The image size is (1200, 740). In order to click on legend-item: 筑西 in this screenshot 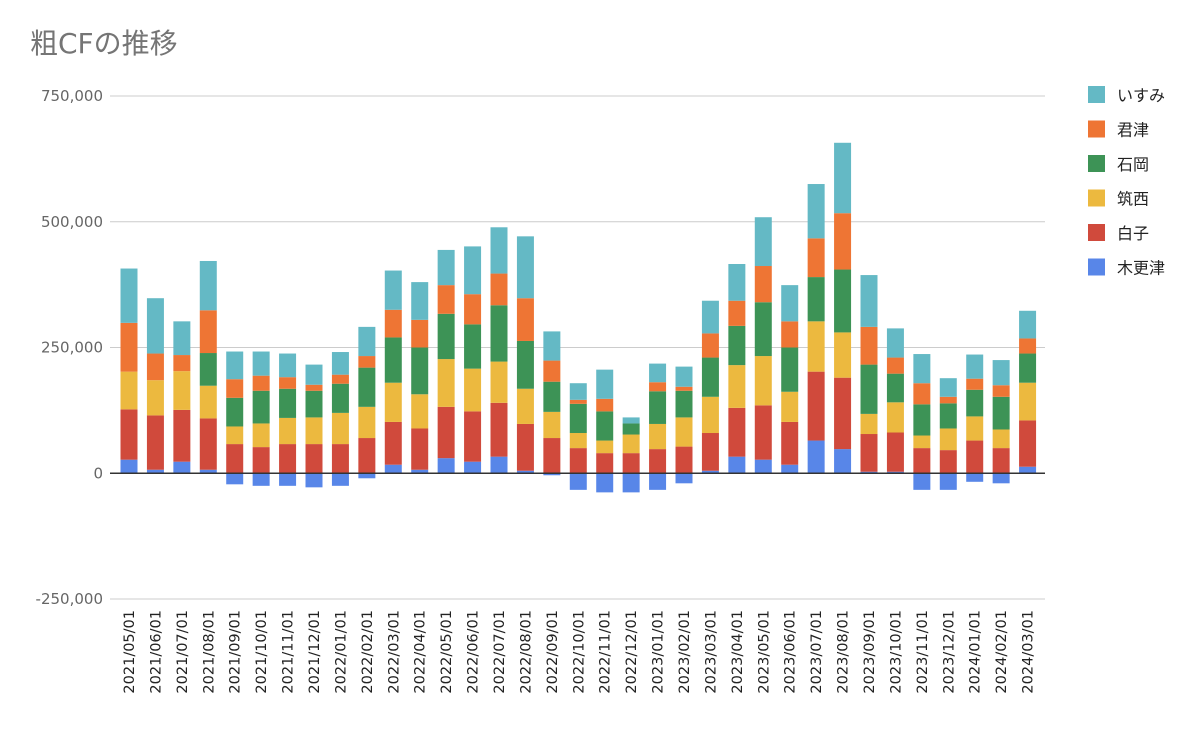, I will do `click(1118, 199)`.